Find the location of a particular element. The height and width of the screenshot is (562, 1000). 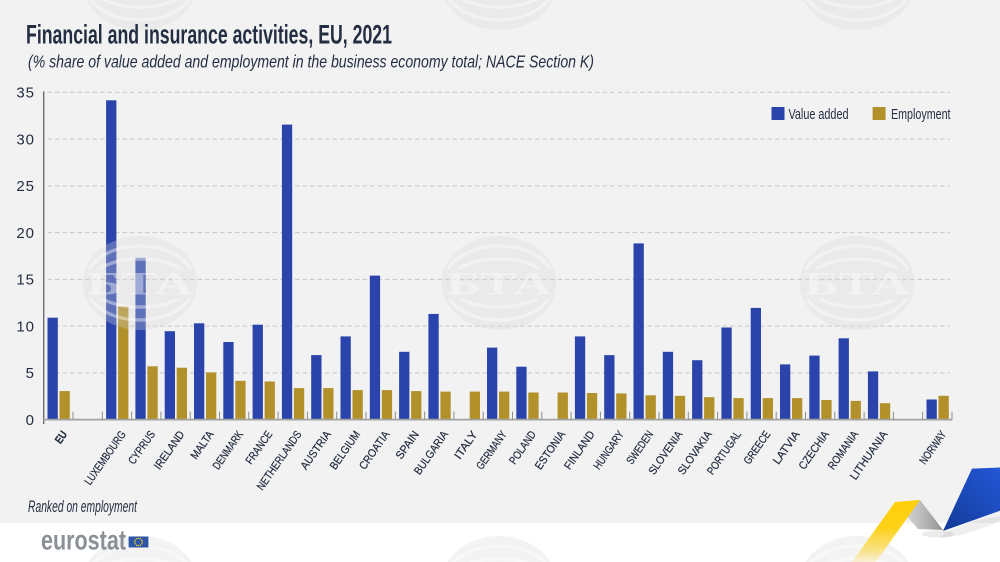

svg-text: 15 is located at coordinates (25, 280).